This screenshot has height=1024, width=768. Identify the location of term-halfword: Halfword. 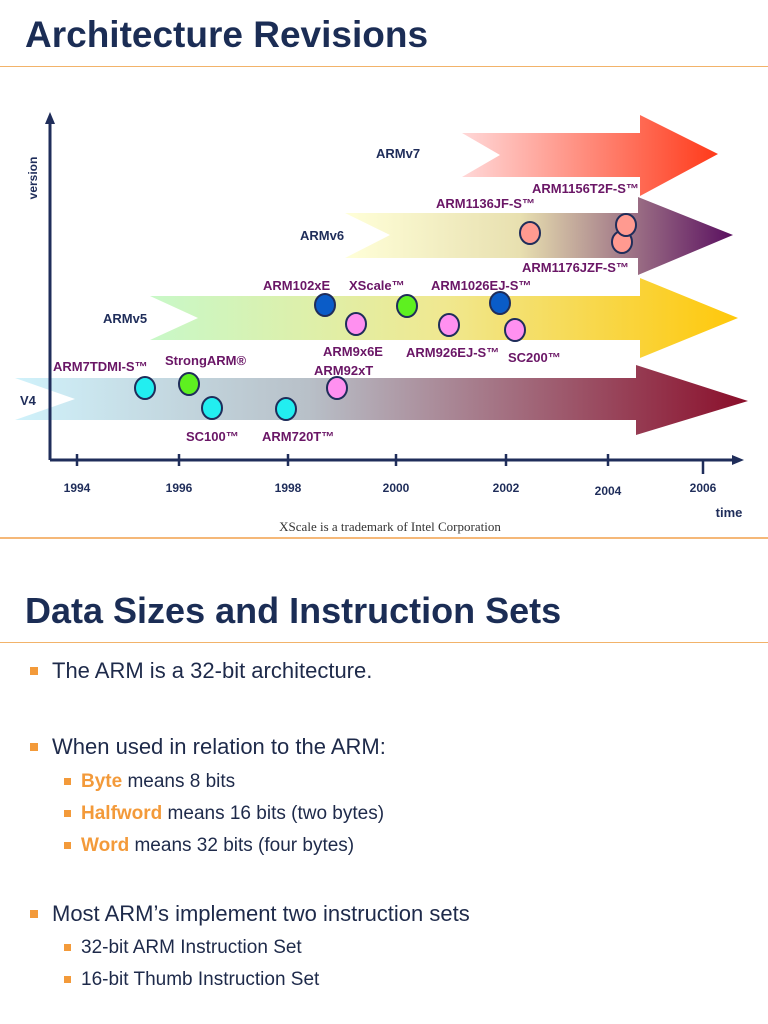
(122, 813).